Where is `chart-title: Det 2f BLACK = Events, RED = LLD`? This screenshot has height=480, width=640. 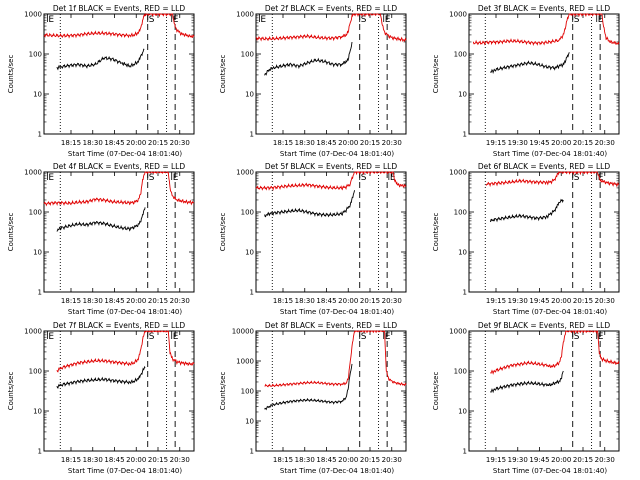
chart-title: Det 2f BLACK = Events, RED = LLD is located at coordinates (331, 8).